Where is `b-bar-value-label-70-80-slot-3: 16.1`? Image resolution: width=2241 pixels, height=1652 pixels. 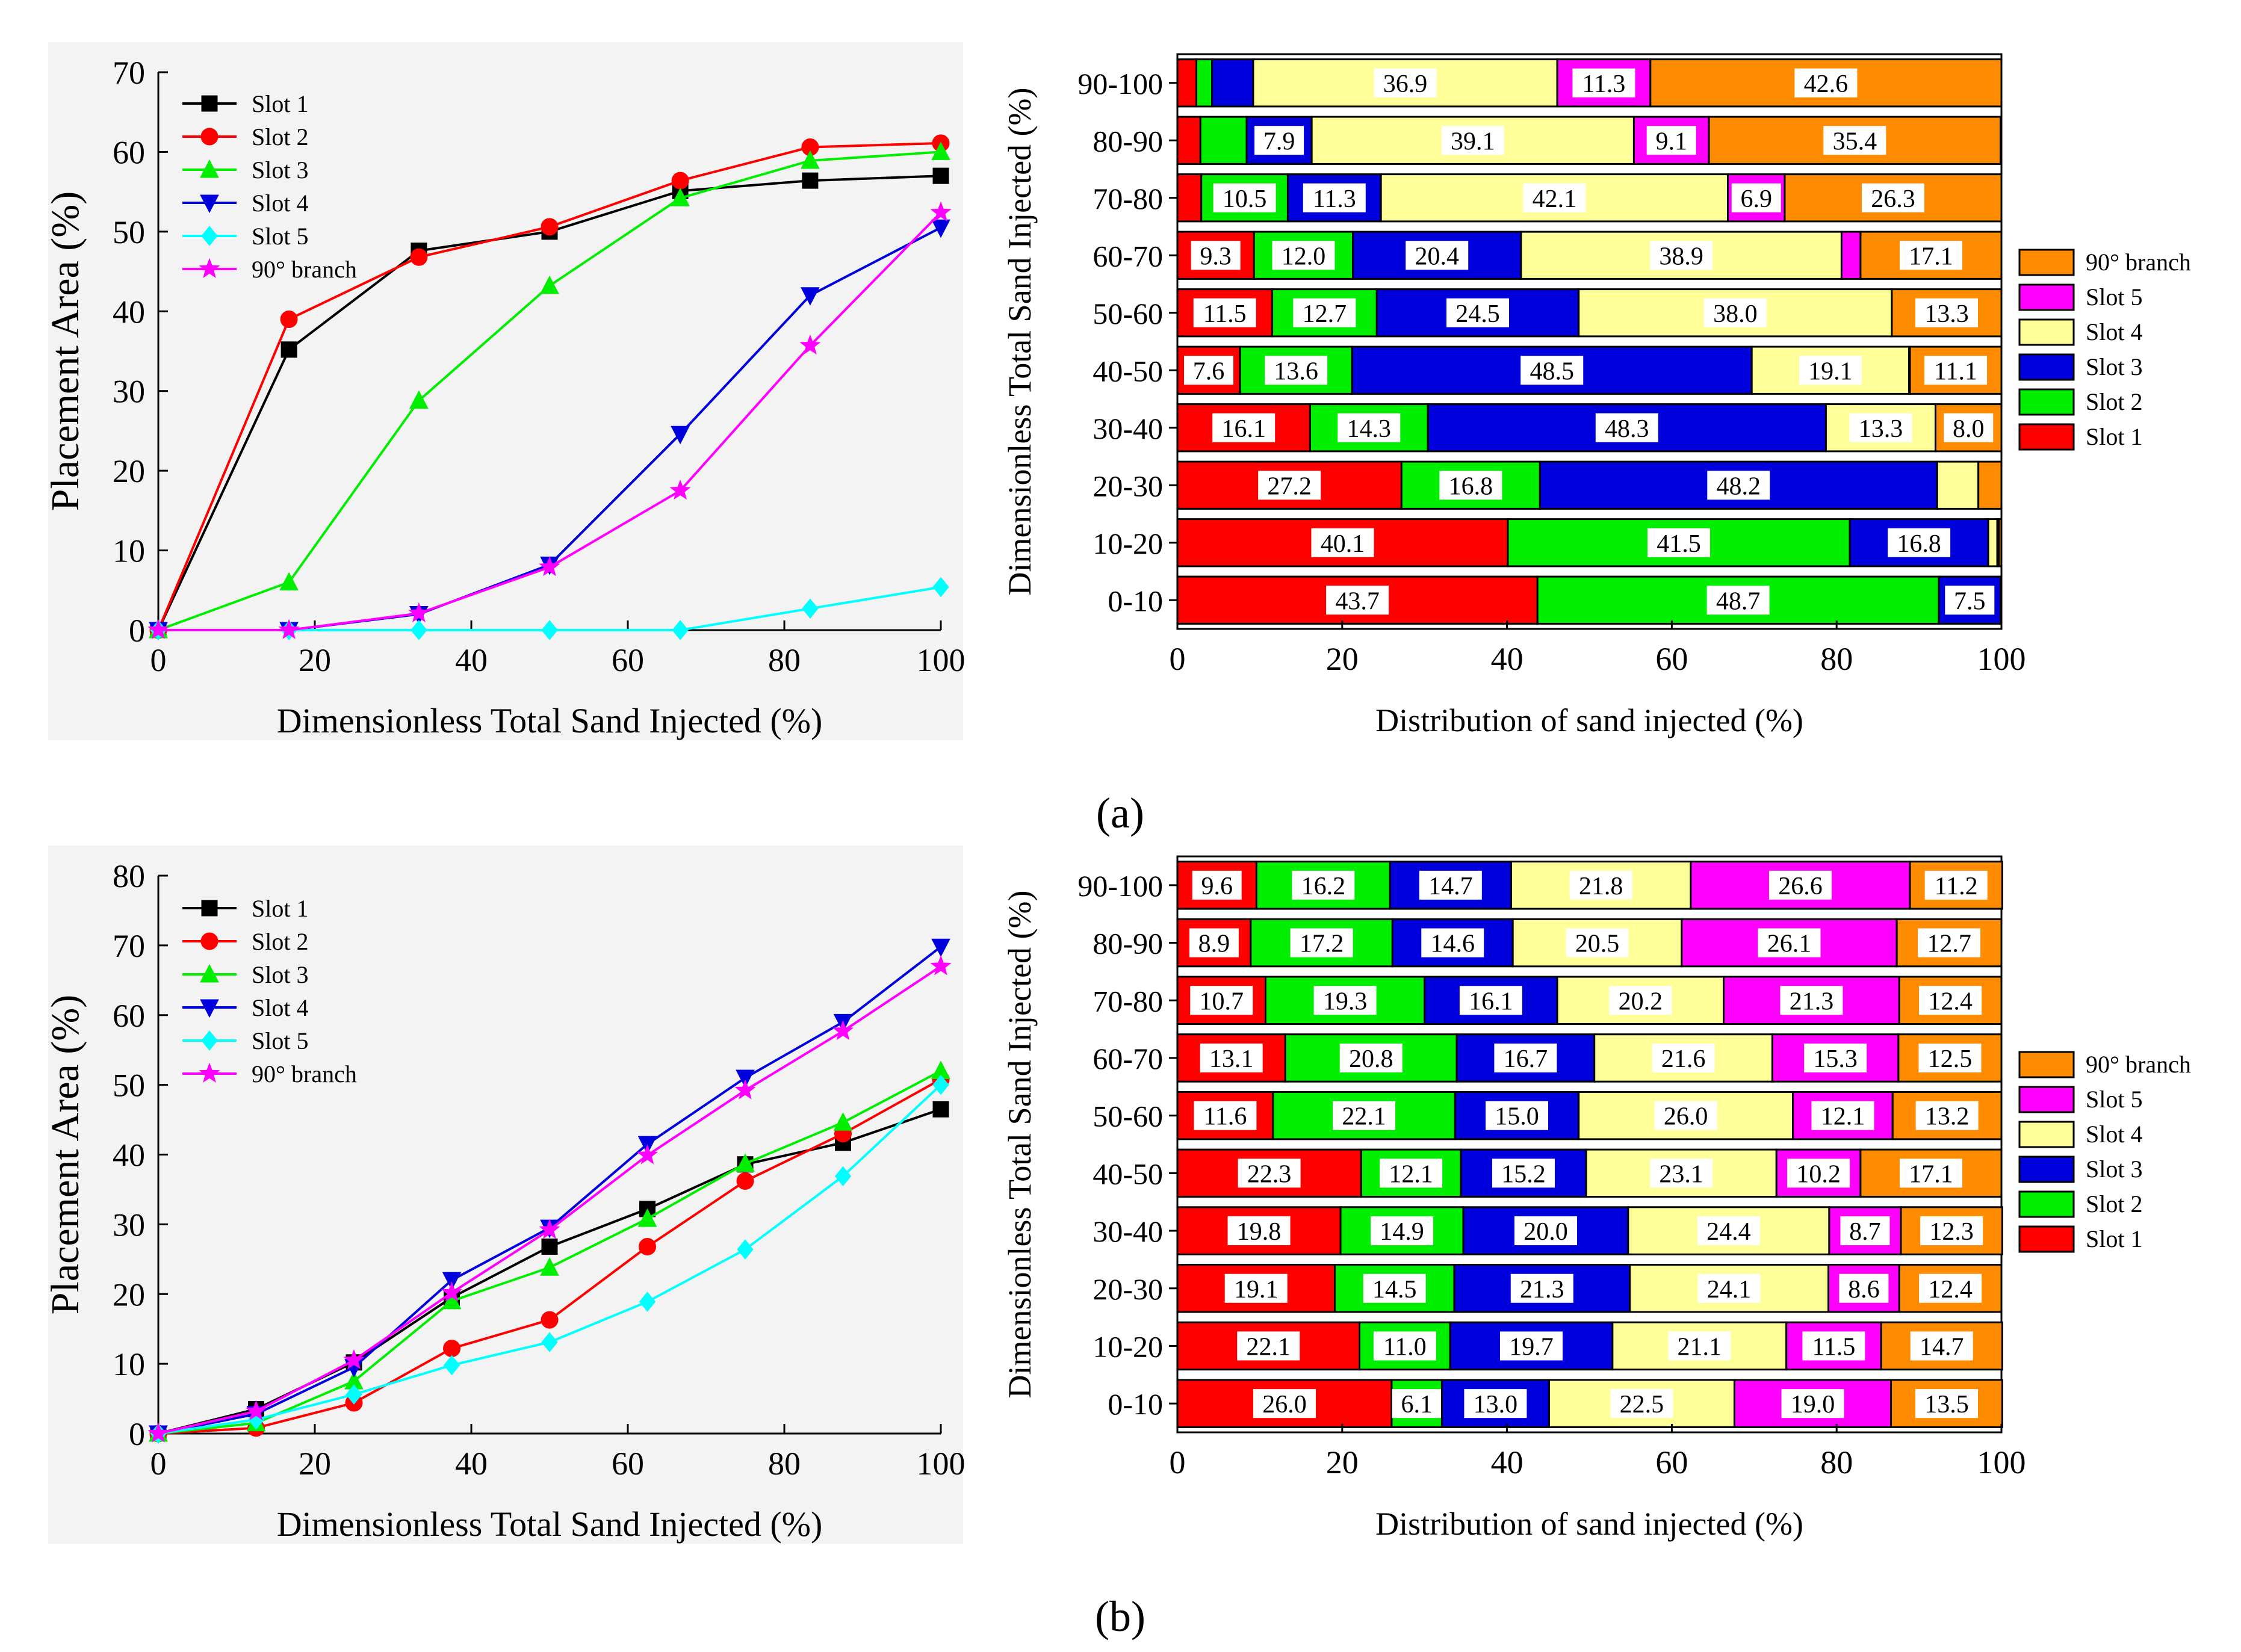
b-bar-value-label-70-80-slot-3: 16.1 is located at coordinates (1491, 1002).